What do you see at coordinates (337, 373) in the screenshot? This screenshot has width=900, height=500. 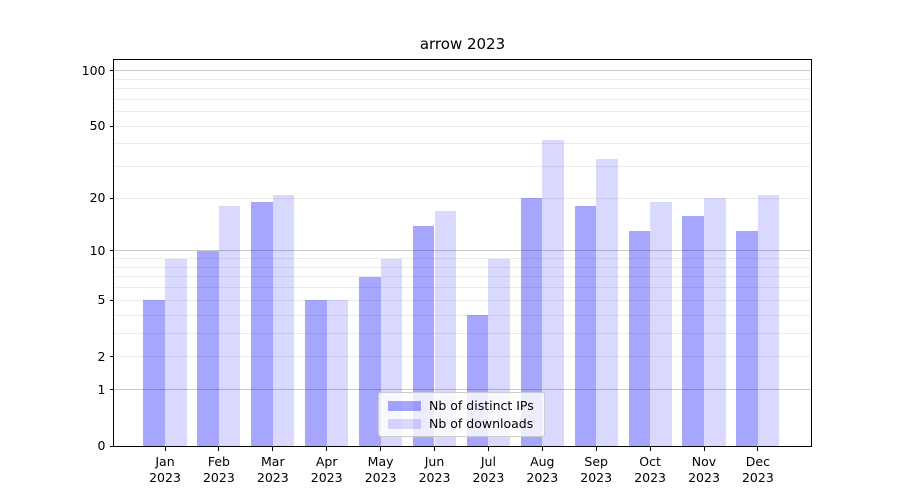 I see `bar-apr-downloads` at bounding box center [337, 373].